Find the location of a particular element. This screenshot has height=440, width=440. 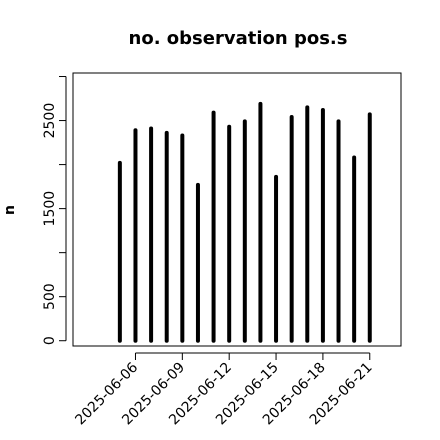

y-tick-label: 0 is located at coordinates (50, 340).